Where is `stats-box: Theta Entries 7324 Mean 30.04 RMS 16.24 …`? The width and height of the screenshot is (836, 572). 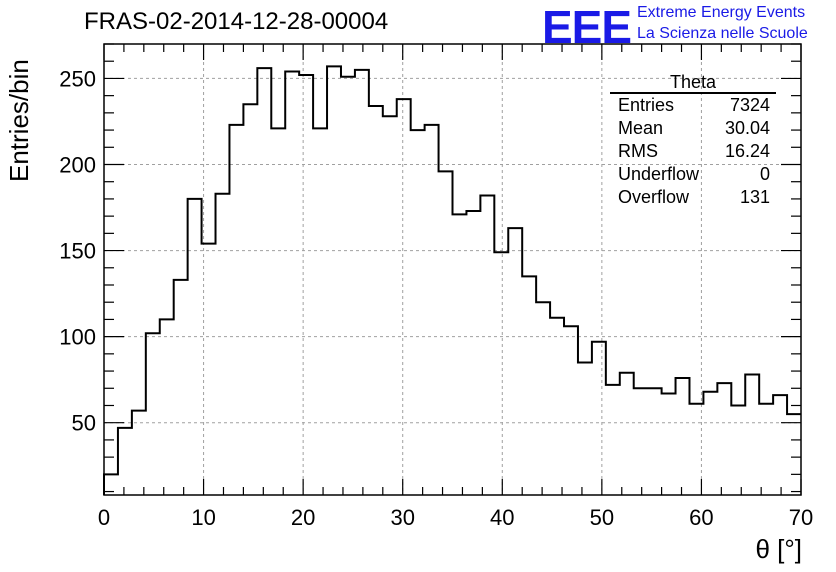
stats-box: Theta Entries 7324 Mean 30.04 RMS 16.24 … is located at coordinates (693, 140).